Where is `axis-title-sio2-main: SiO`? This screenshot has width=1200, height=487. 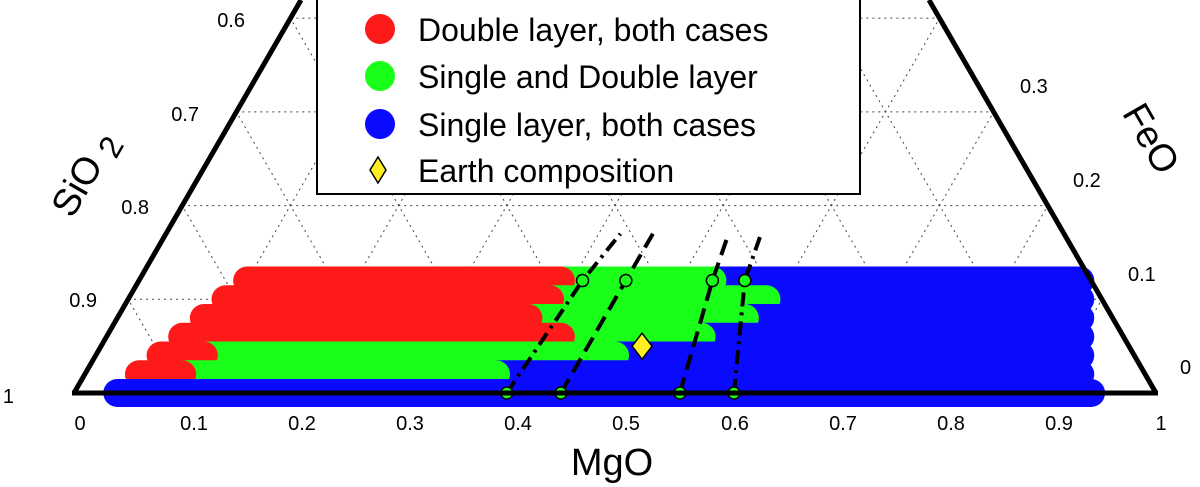 axis-title-sio2-main: SiO is located at coordinates (78, 186).